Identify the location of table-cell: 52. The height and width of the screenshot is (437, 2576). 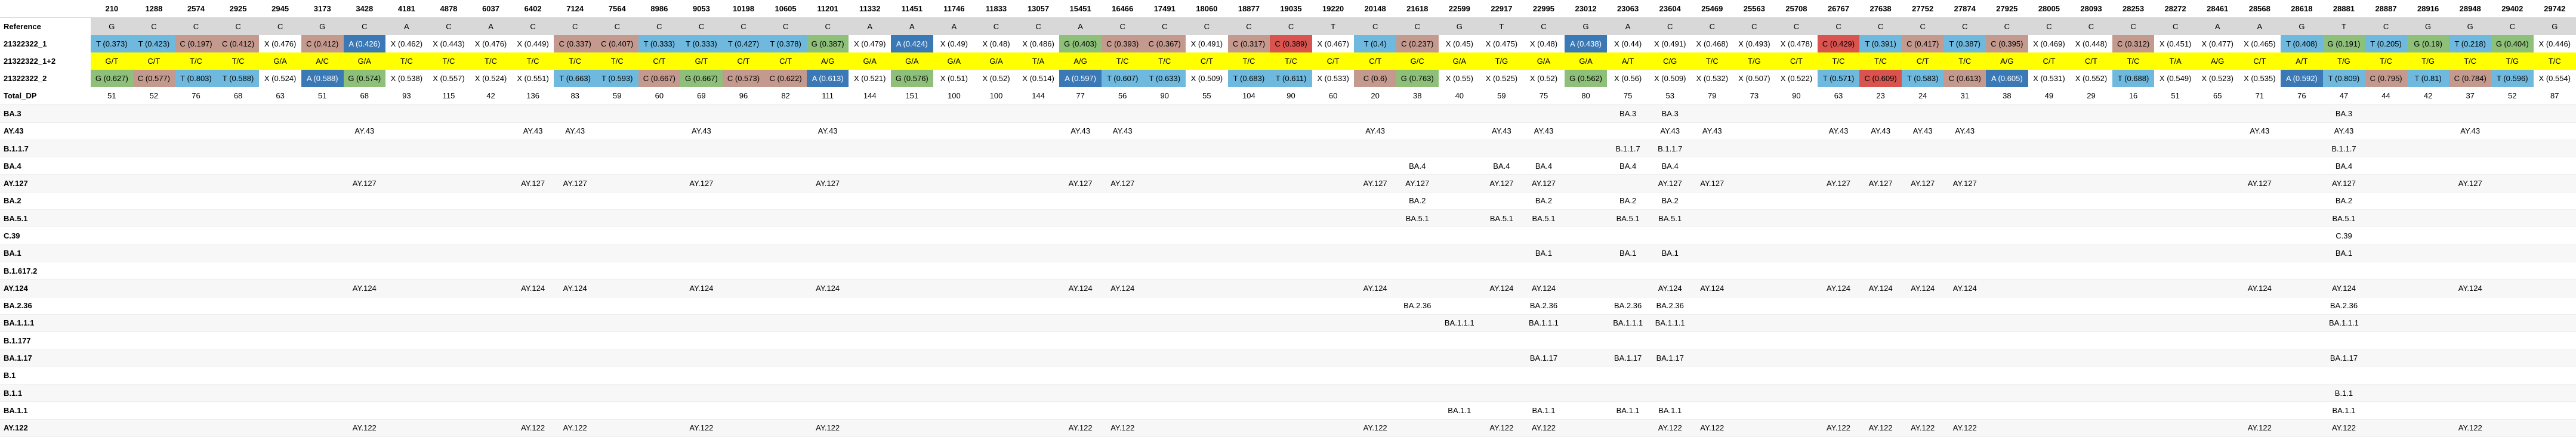
(154, 96).